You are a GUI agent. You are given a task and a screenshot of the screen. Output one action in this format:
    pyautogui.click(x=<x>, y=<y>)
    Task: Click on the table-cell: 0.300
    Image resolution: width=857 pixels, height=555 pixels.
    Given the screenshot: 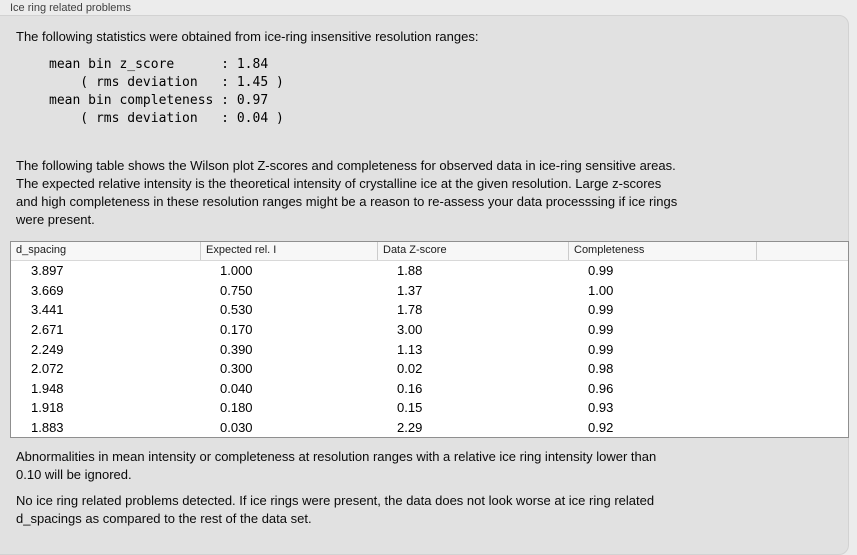 What is the action you would take?
    pyautogui.click(x=236, y=369)
    